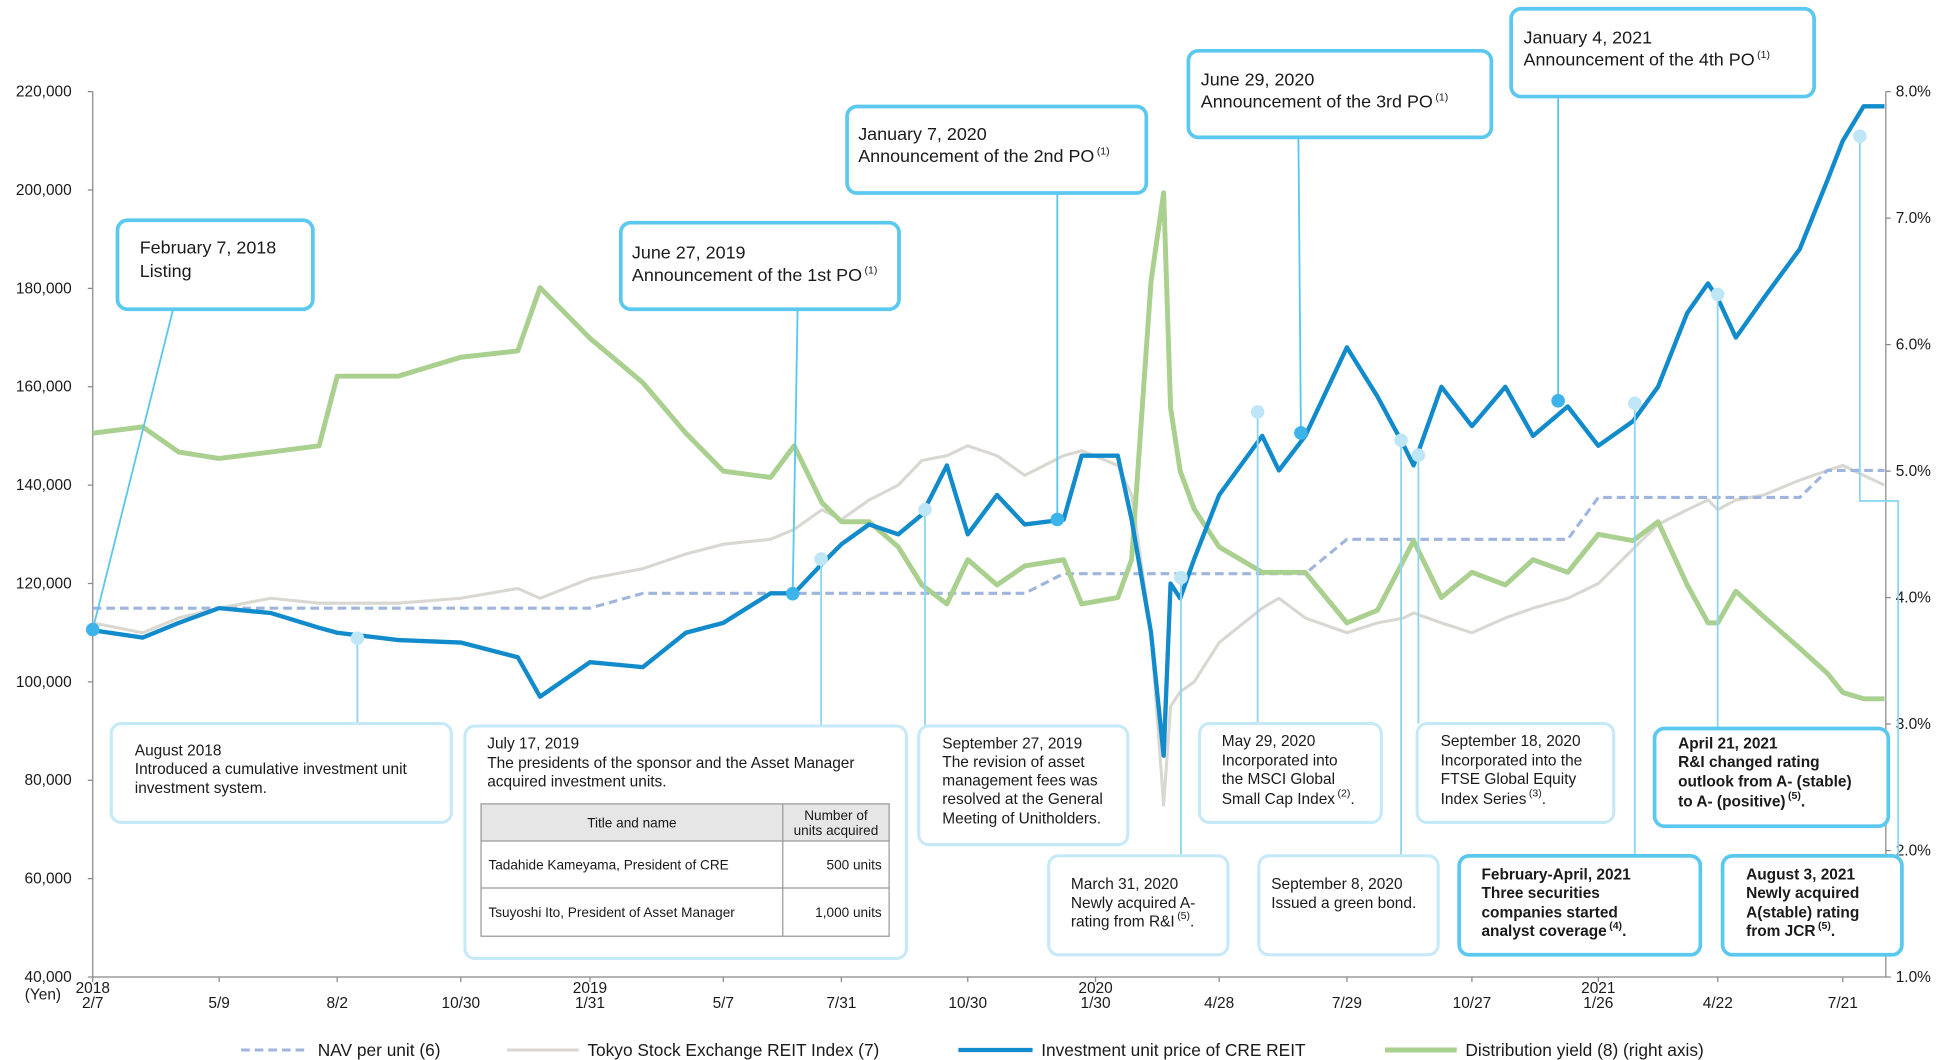  What do you see at coordinates (533, 743) in the screenshot?
I see `annotation-line: July 17, 2019` at bounding box center [533, 743].